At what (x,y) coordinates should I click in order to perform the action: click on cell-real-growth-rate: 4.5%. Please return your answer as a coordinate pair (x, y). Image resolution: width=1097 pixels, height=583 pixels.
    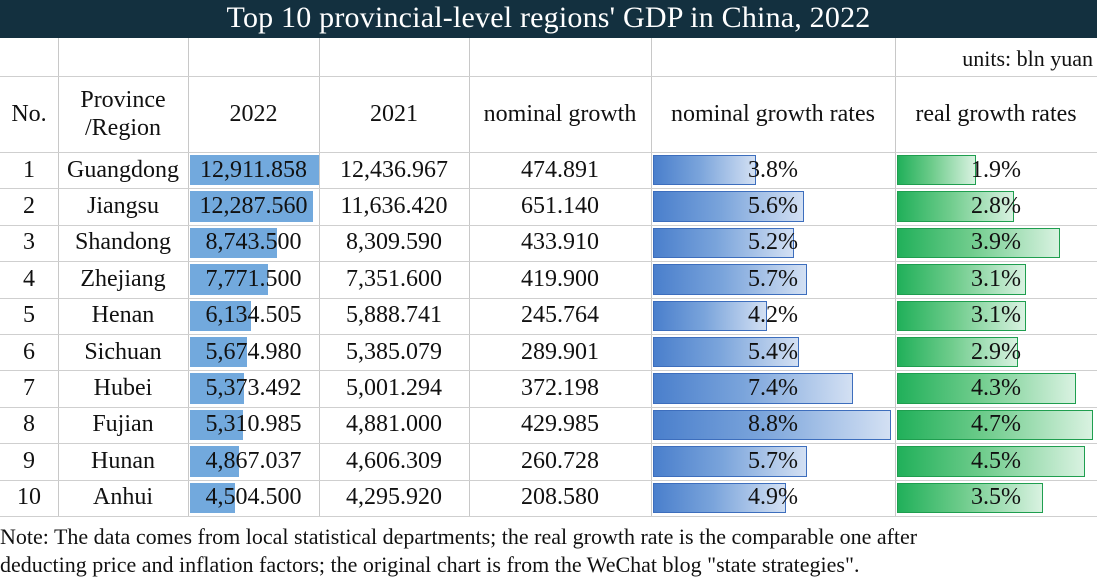
    Looking at the image, I should click on (996, 460).